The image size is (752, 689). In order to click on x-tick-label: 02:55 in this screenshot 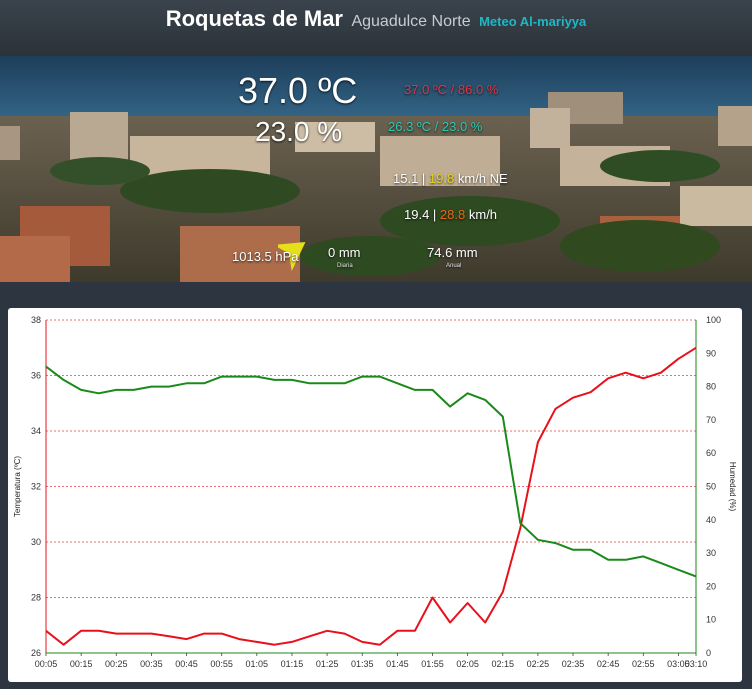, I will do `click(643, 664)`.